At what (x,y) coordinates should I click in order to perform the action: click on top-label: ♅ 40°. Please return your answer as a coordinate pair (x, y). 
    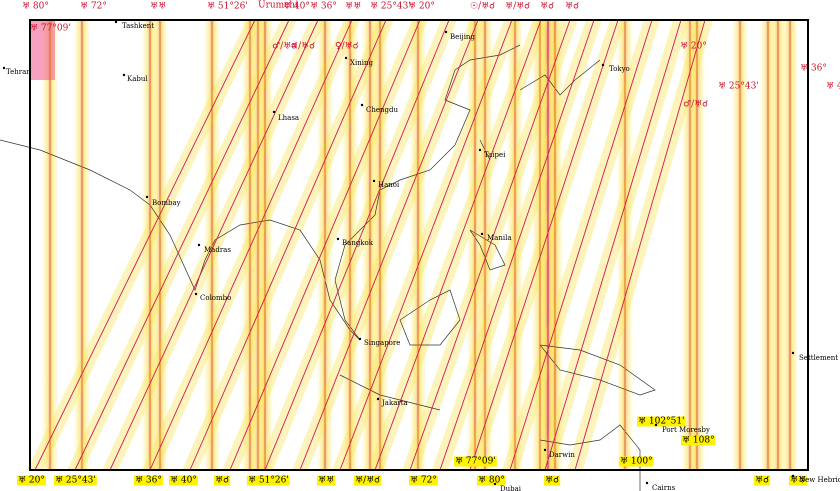
    Looking at the image, I should click on (296, 7).